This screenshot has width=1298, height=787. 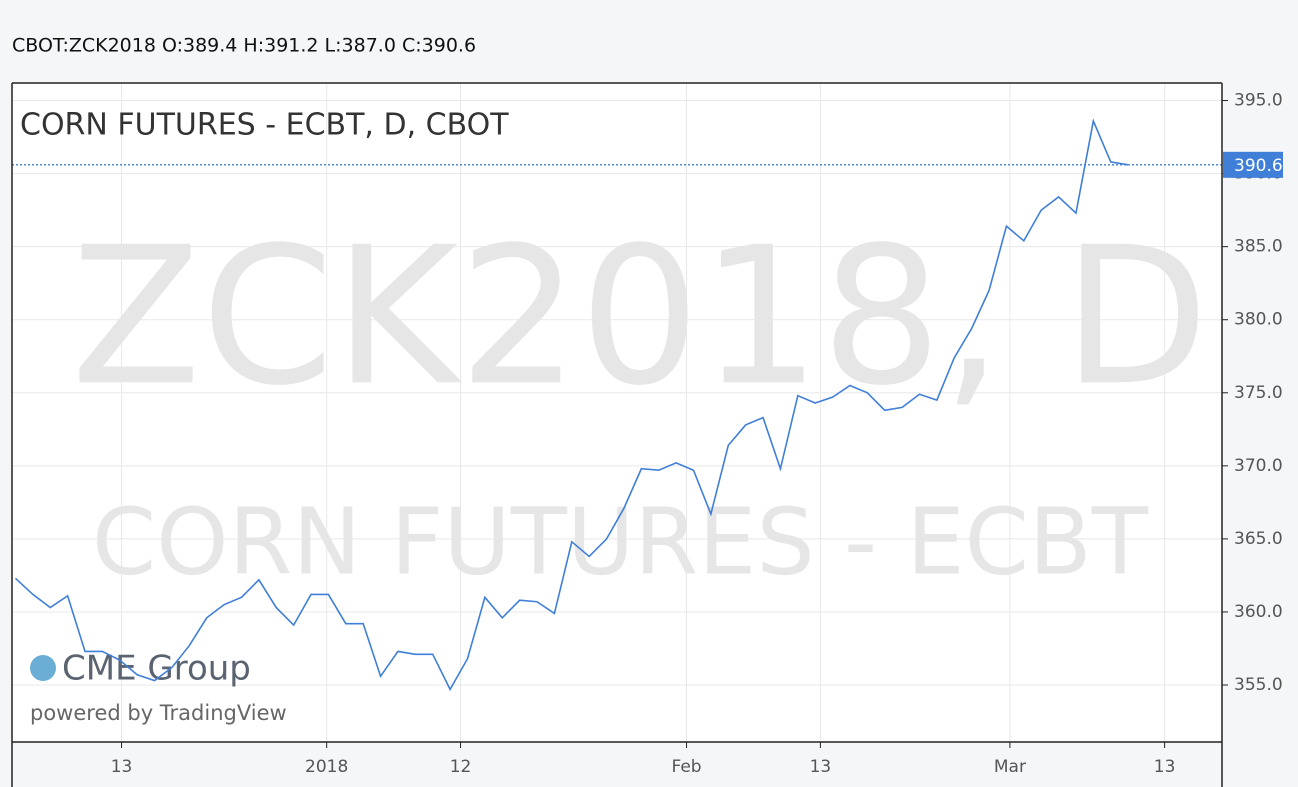 I want to click on x-tick-label: 2018, so click(x=326, y=767).